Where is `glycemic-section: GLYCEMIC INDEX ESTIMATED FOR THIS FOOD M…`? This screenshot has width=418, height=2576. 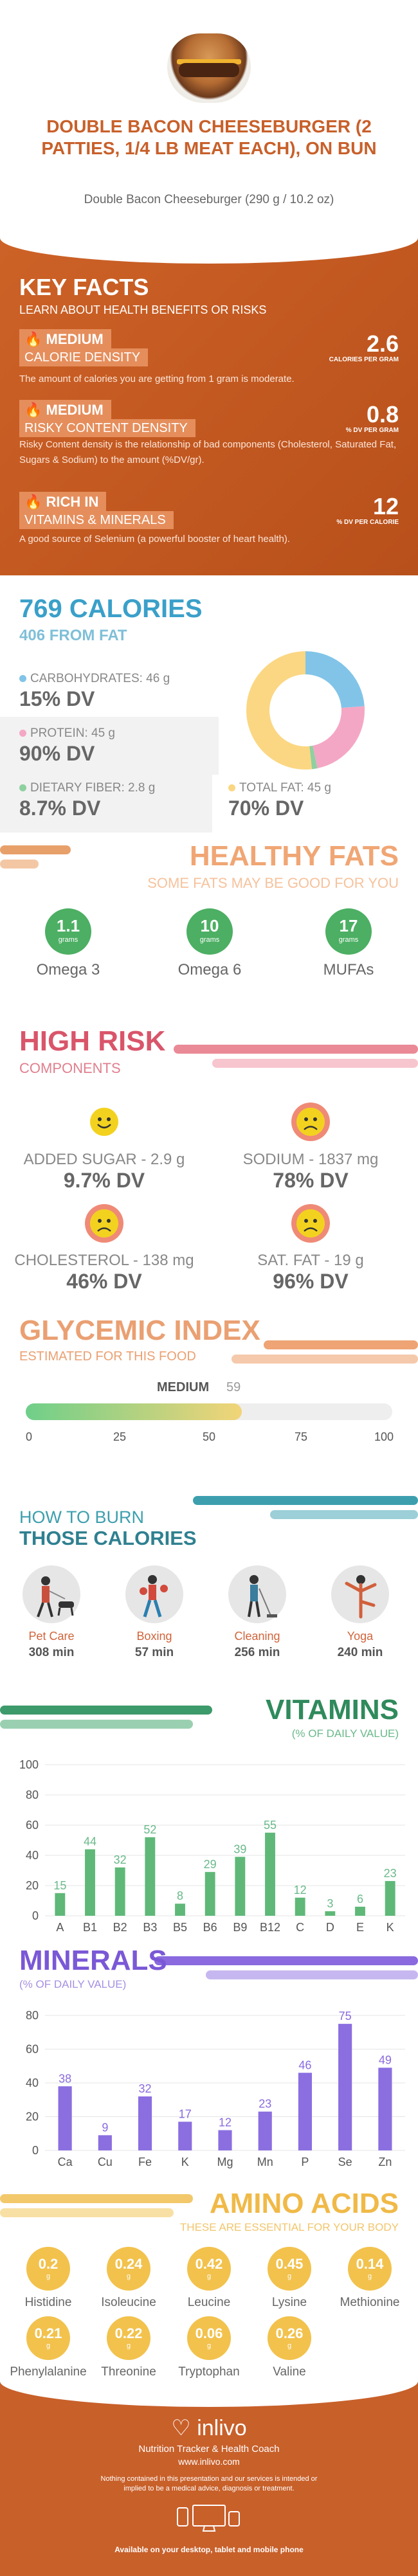
glycemic-section: GLYCEMIC INDEX ESTIMATED FOR THIS FOOD M… is located at coordinates (209, 1388).